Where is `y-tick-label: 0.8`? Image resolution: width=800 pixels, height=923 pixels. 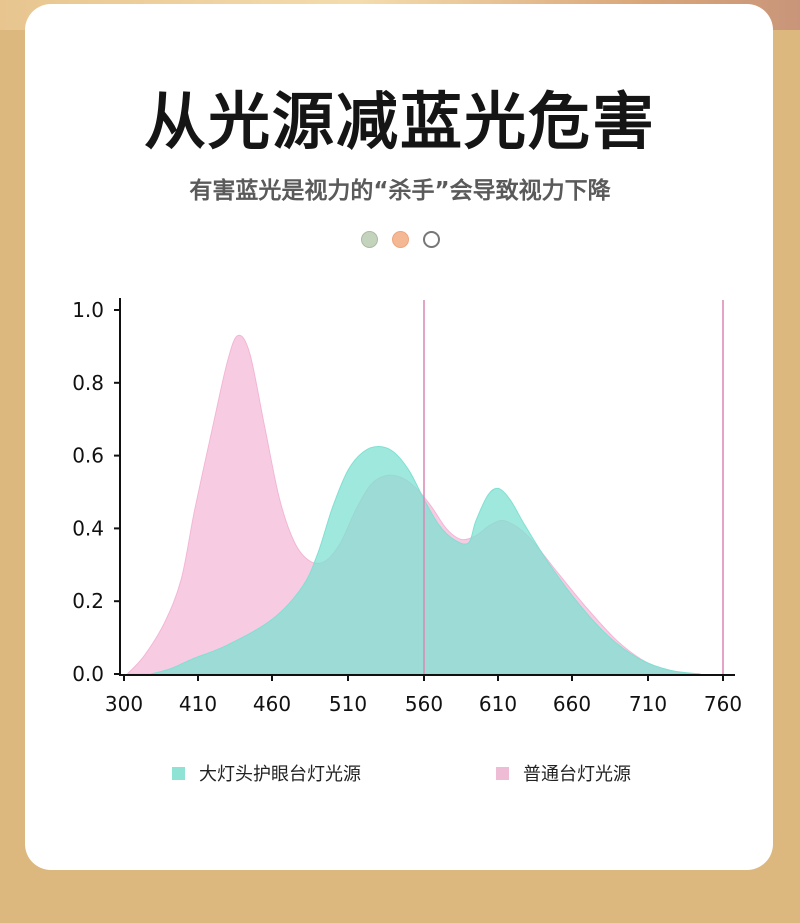
y-tick-label: 0.8 is located at coordinates (88, 383).